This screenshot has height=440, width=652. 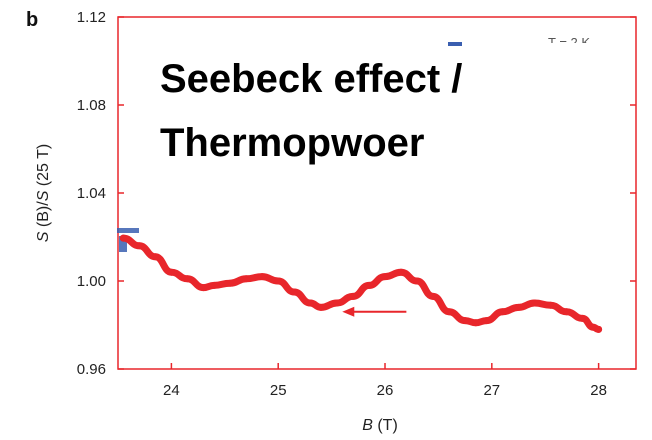 I want to click on x-tick-label: 26, so click(x=385, y=390).